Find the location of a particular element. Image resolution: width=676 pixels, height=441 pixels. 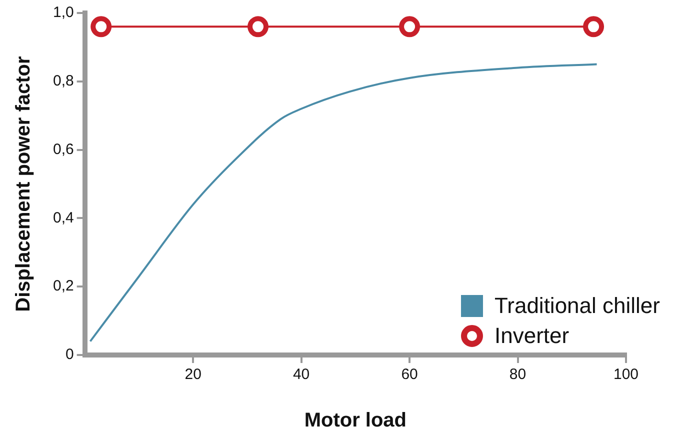

y-tick-label: 0,6 is located at coordinates (63, 149).